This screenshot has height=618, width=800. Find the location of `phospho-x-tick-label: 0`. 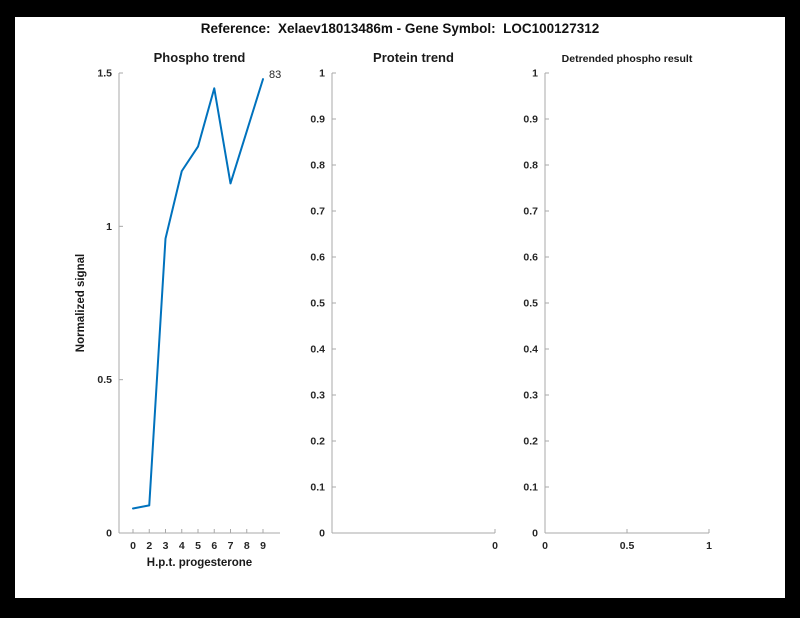

phospho-x-tick-label: 0 is located at coordinates (133, 546).